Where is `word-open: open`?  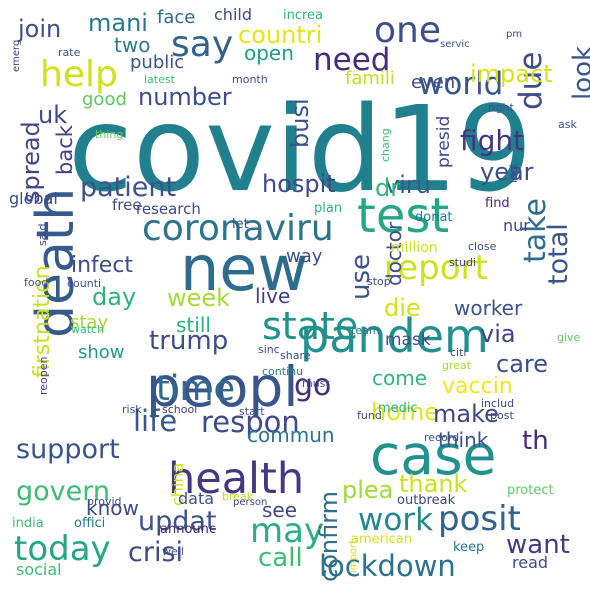 word-open: open is located at coordinates (269, 53).